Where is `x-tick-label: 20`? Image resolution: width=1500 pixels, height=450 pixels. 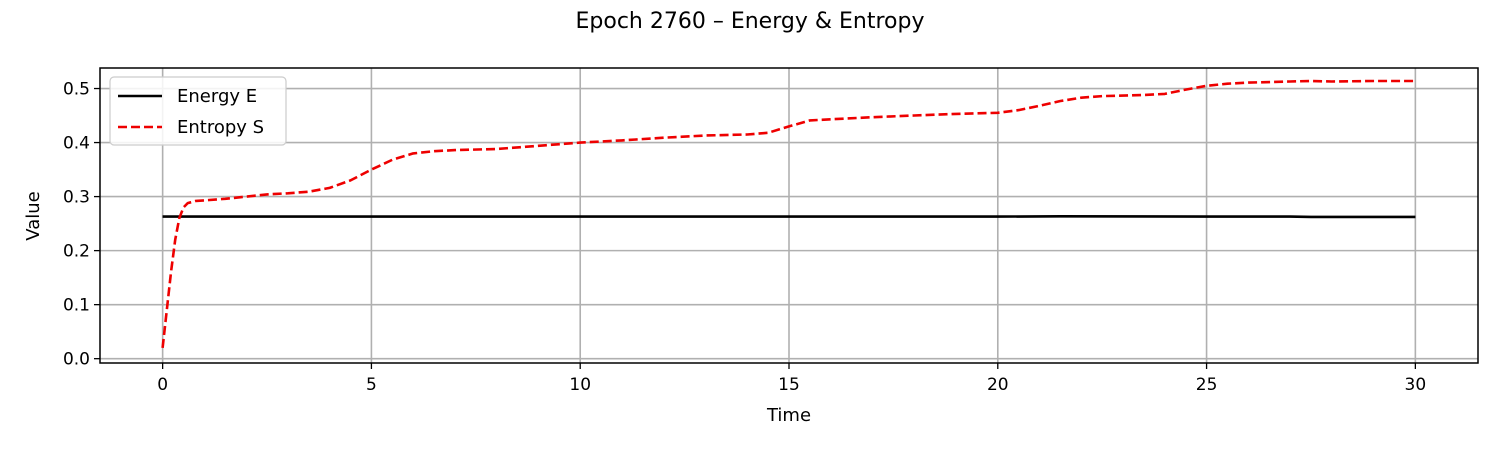
x-tick-label: 20 is located at coordinates (998, 385).